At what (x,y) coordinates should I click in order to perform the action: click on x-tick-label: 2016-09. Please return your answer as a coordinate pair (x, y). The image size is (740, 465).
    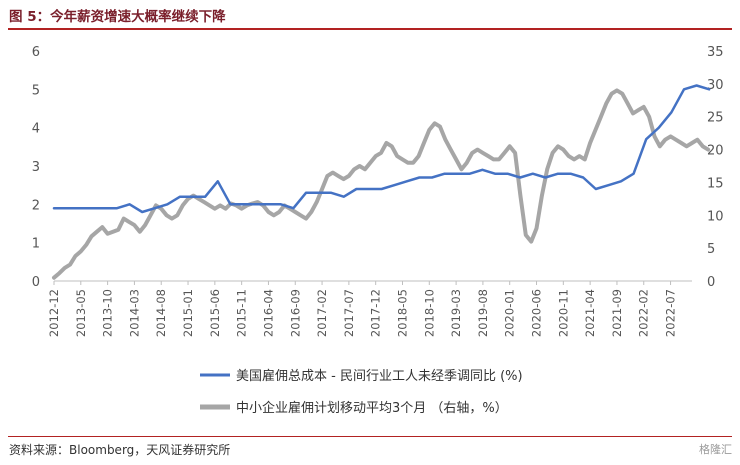
    Looking at the image, I should click on (295, 313).